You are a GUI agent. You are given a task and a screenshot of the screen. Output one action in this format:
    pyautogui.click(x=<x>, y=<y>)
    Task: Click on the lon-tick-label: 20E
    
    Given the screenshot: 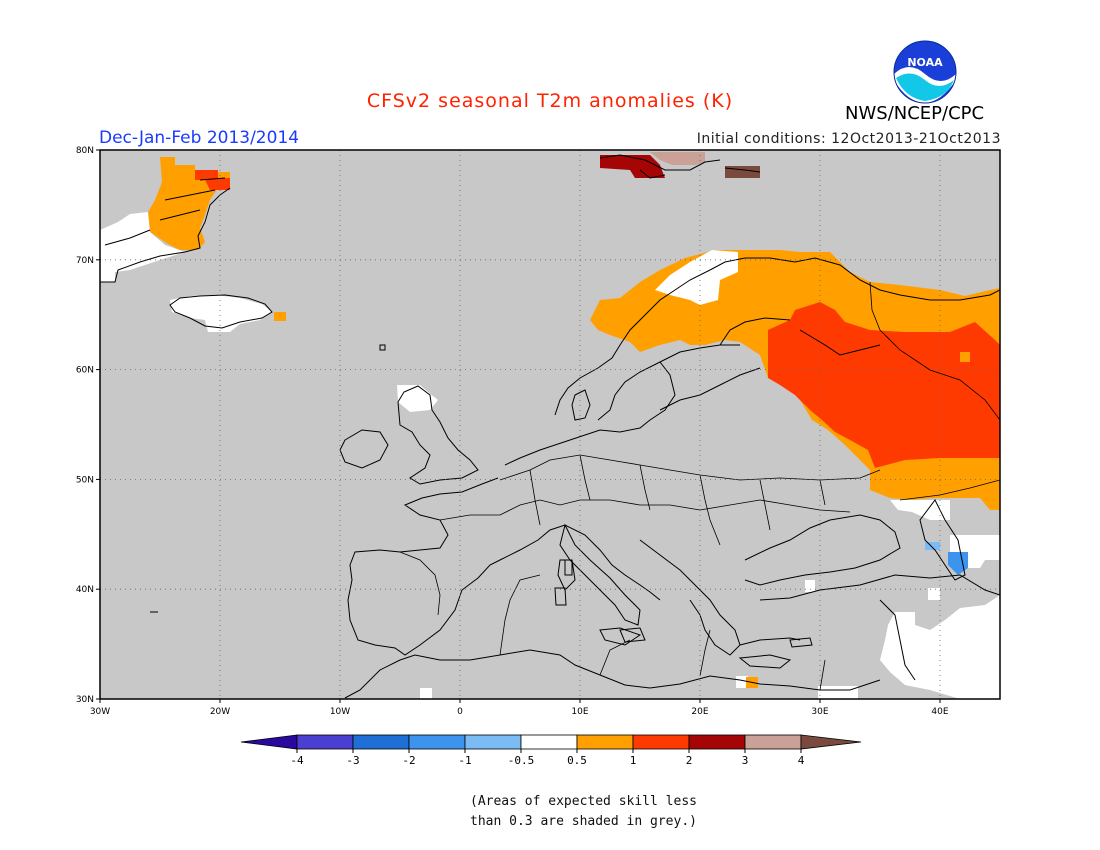 What is the action you would take?
    pyautogui.click(x=699, y=712)
    